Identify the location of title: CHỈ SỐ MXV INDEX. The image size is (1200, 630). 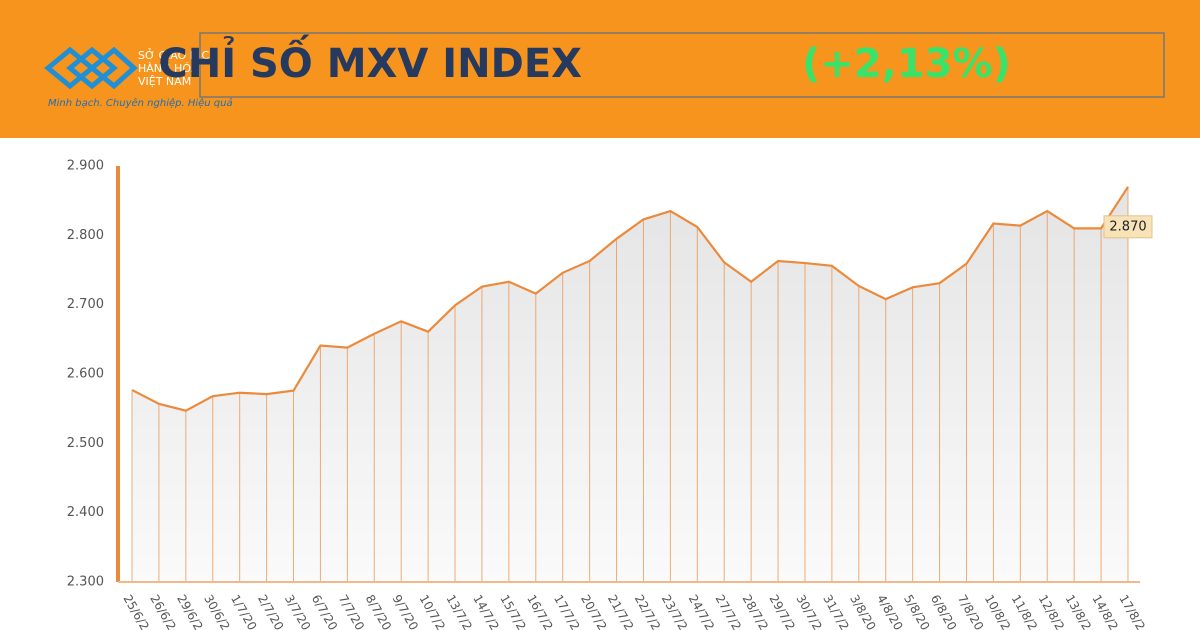
(370, 60).